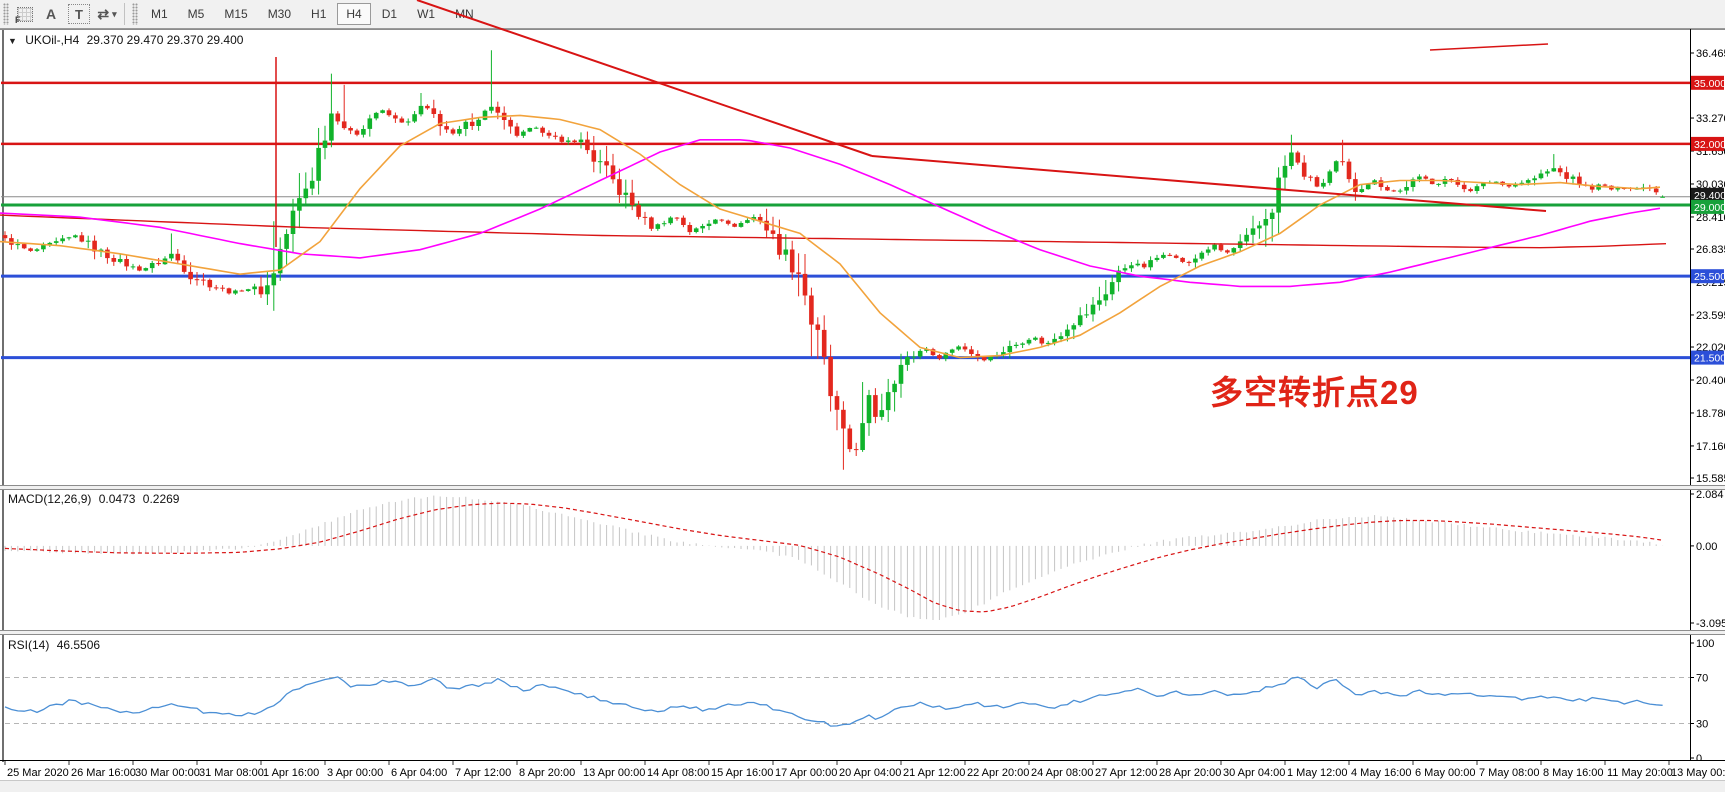  I want to click on macd-signal-value: 0.2269, so click(161, 499).